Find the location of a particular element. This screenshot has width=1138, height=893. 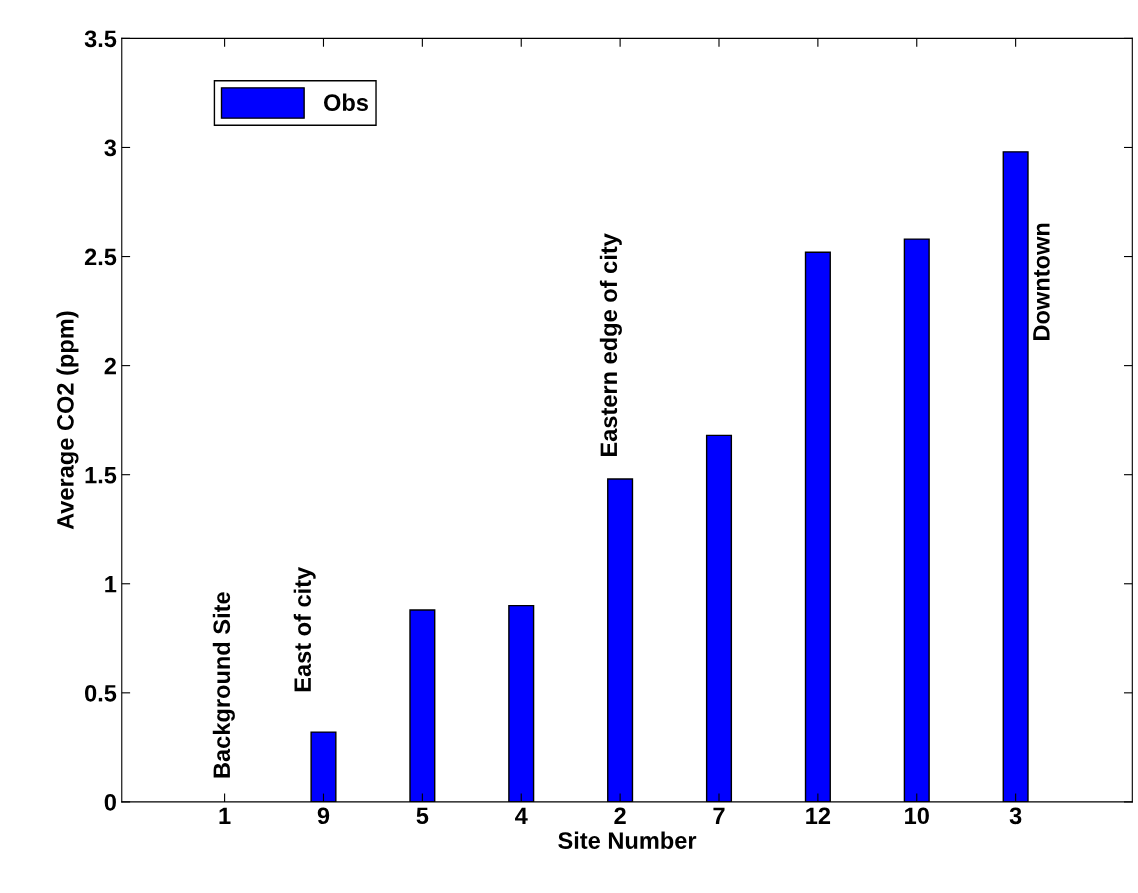

y-tick-label: 0.5 is located at coordinates (101, 693).